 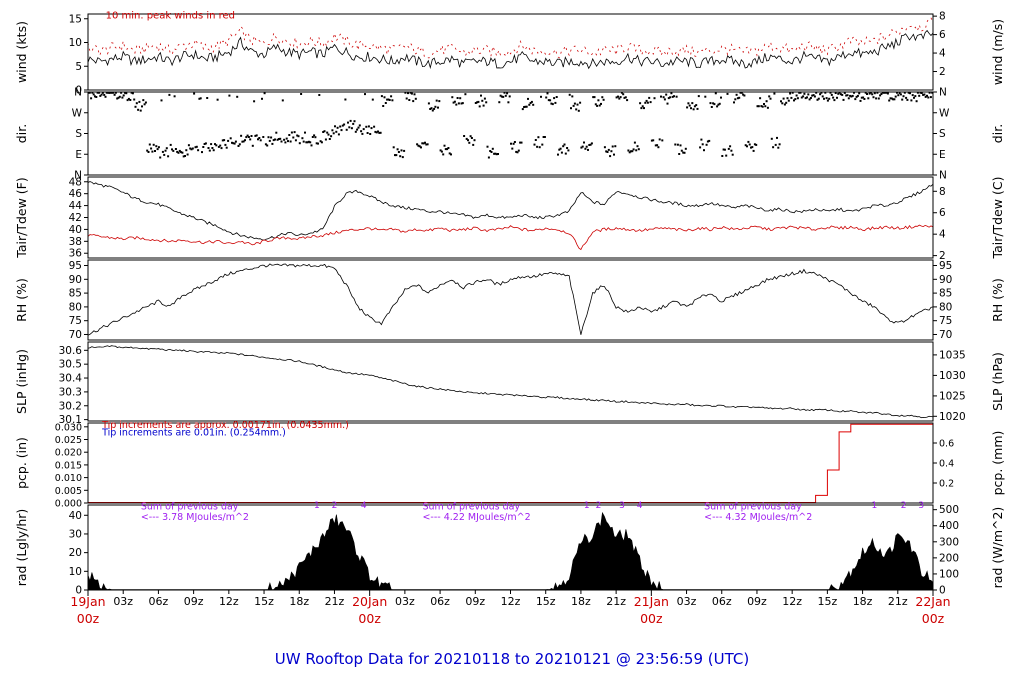 I want to click on annotation-rad: <--- 4.22 MJoules/m^2, so click(x=476, y=517).